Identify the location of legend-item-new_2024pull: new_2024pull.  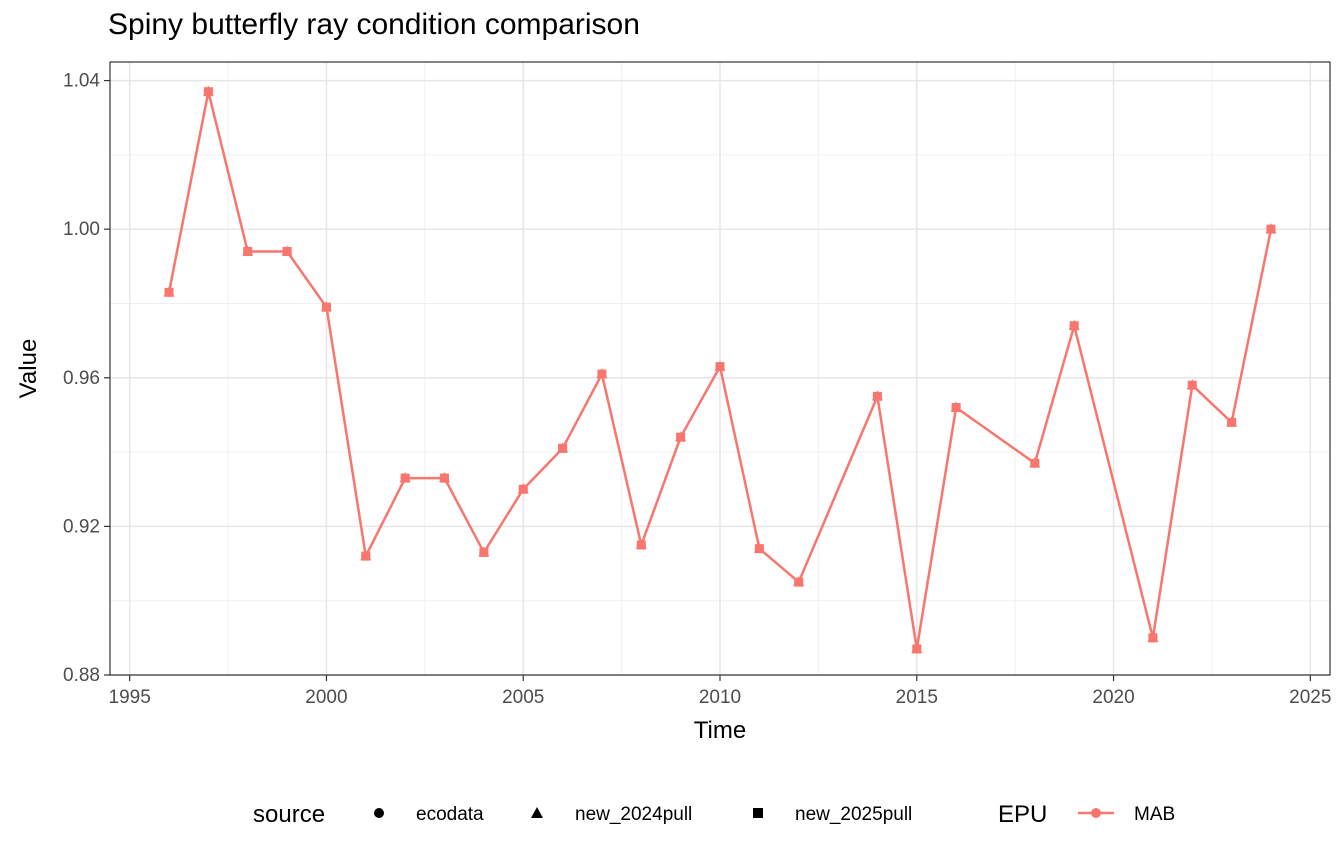
(611, 814).